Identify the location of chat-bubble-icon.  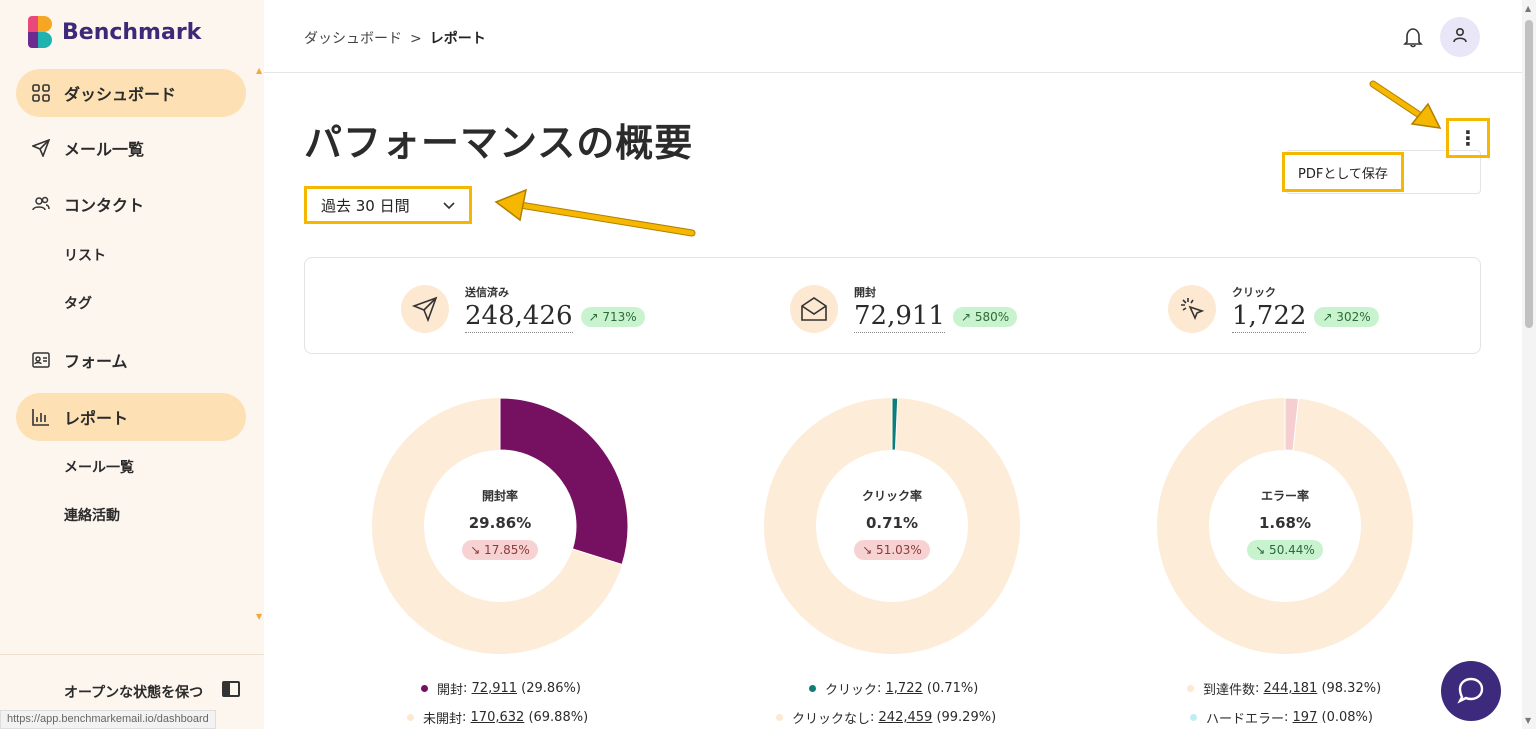
(1471, 691).